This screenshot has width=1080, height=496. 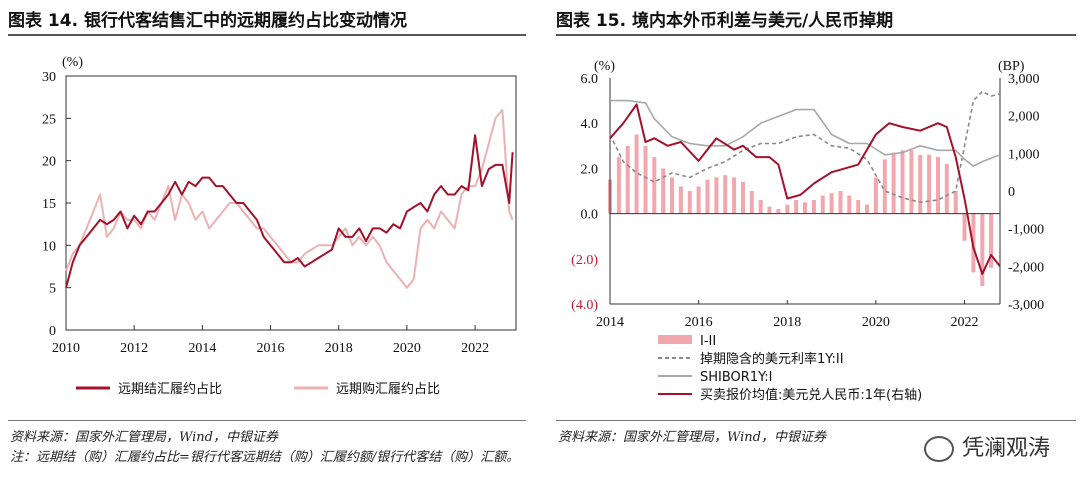 What do you see at coordinates (811, 395) in the screenshot?
I see `right-legend-label-2: 买卖报价均值:美元兑人民币:1年(右轴)` at bounding box center [811, 395].